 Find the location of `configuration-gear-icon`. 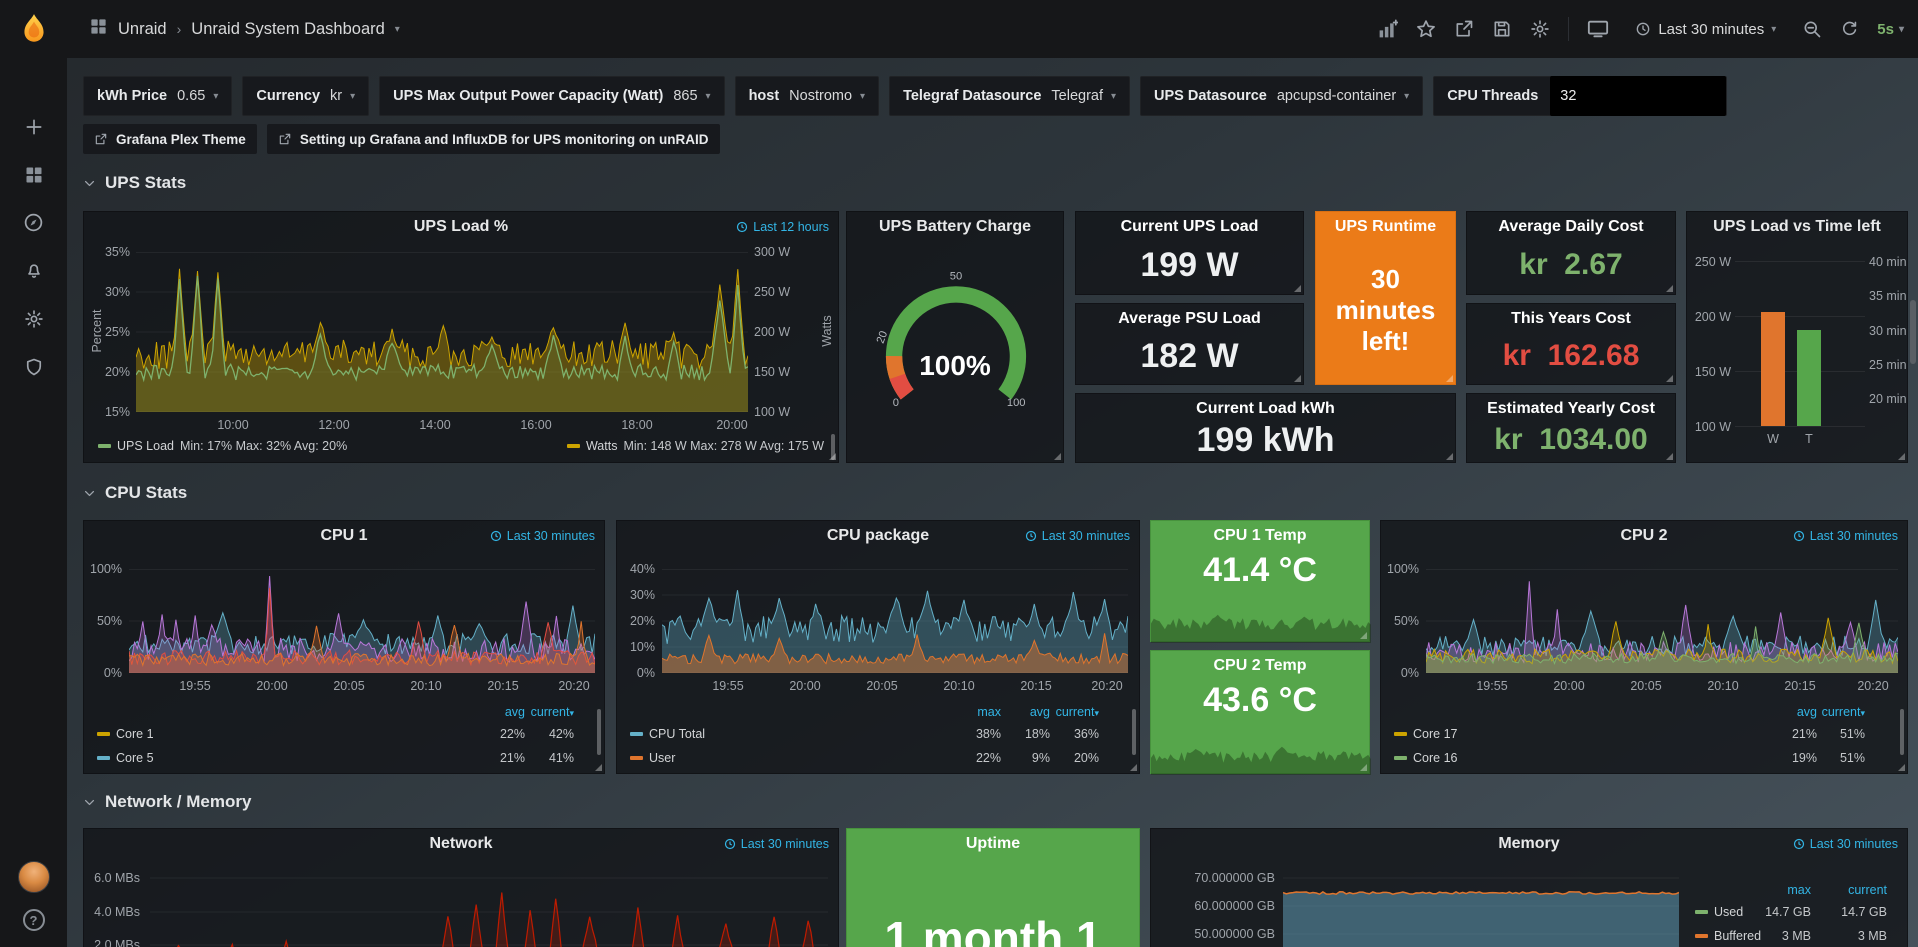

configuration-gear-icon is located at coordinates (34, 318).